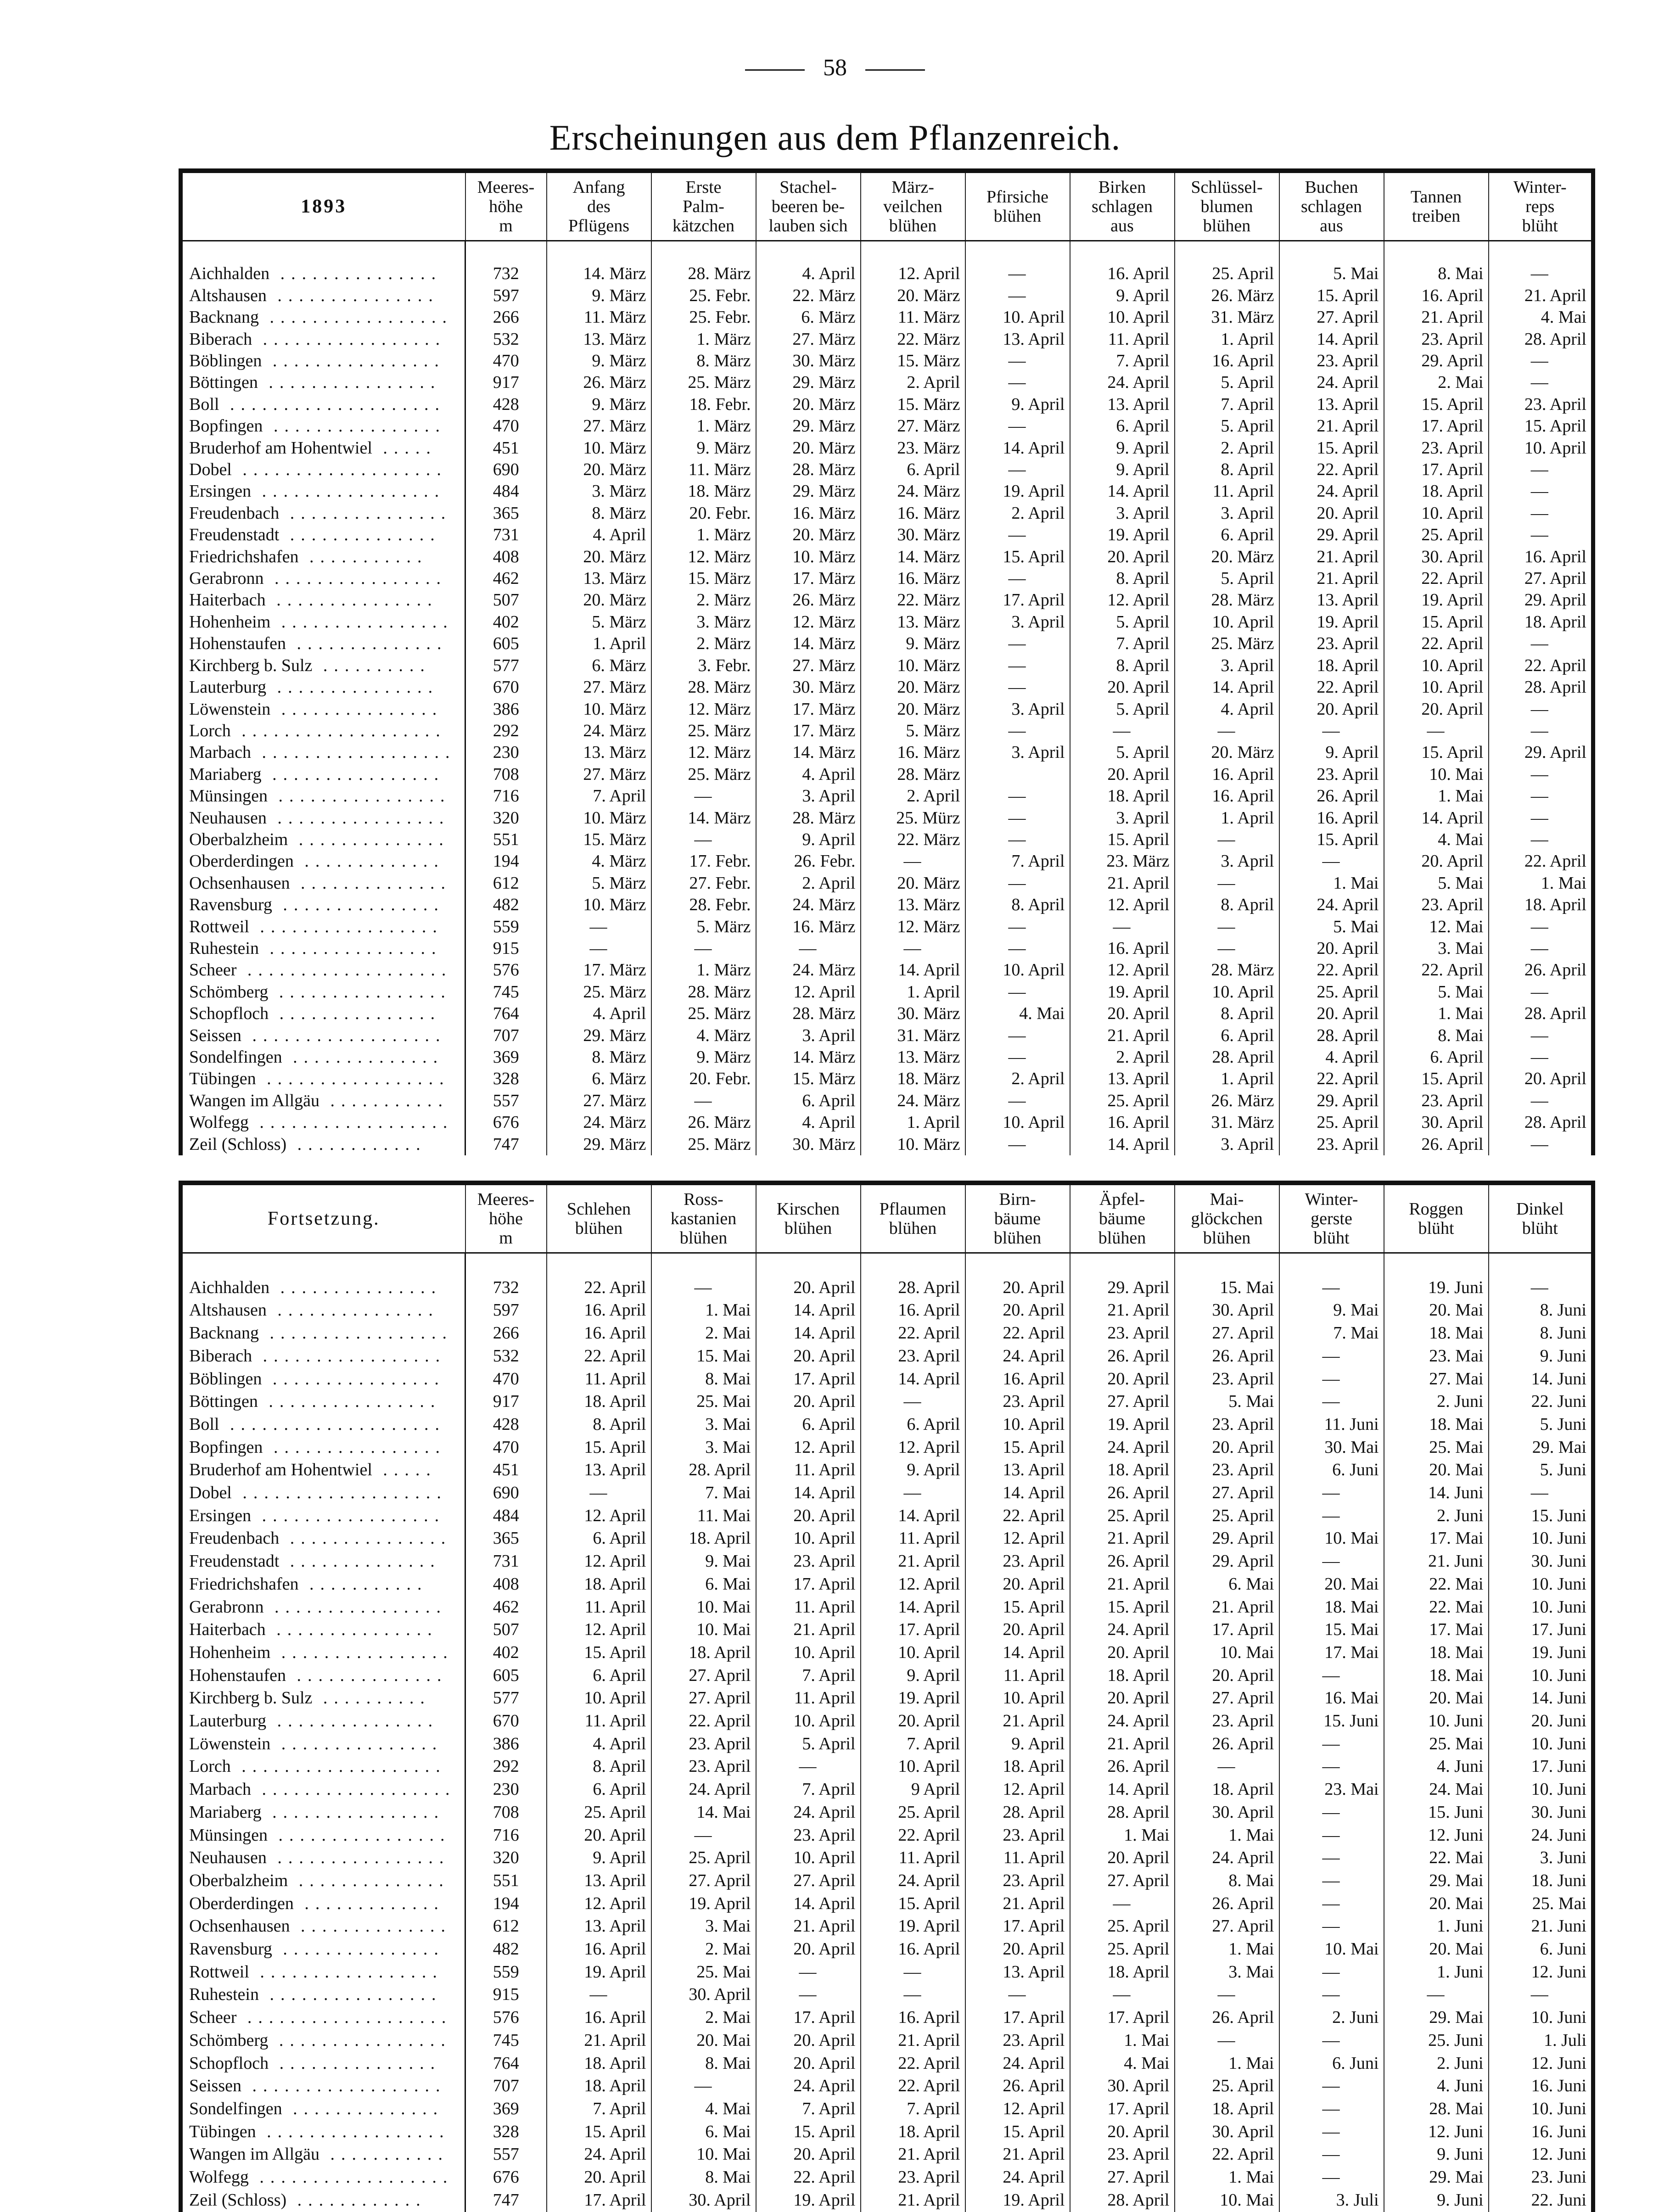 The width and height of the screenshot is (1670, 2212). I want to click on date-cell: 8. April, so click(598, 1767).